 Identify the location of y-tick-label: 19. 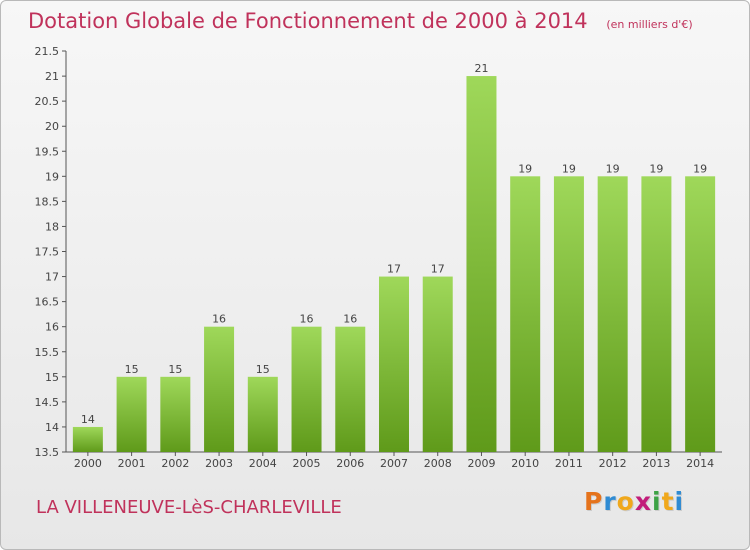
(52, 176).